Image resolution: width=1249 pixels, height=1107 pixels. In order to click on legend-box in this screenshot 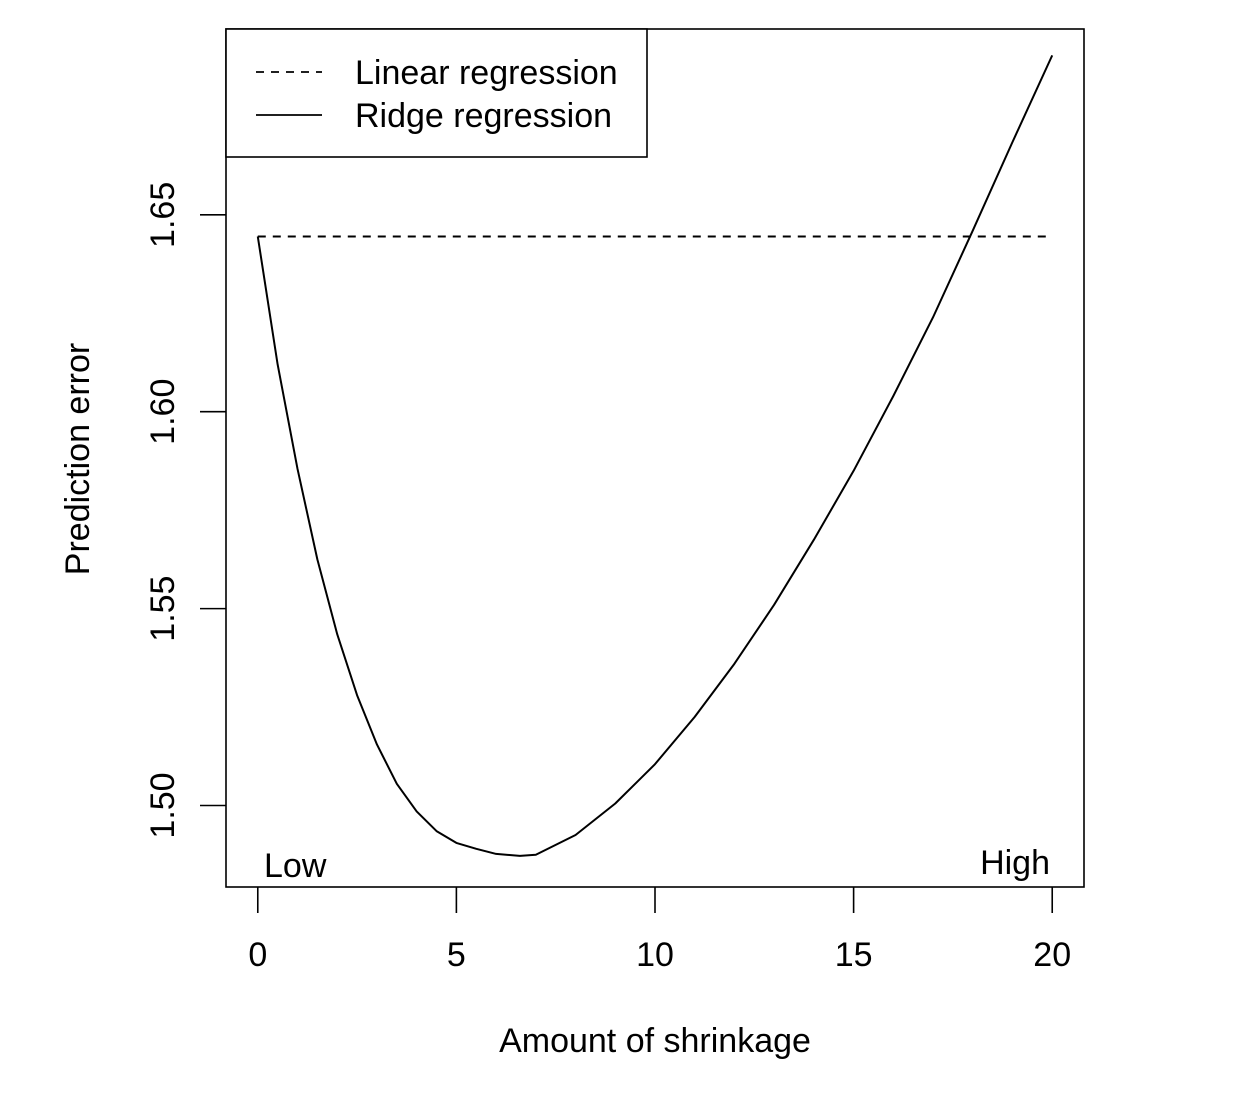, I will do `click(436, 93)`.